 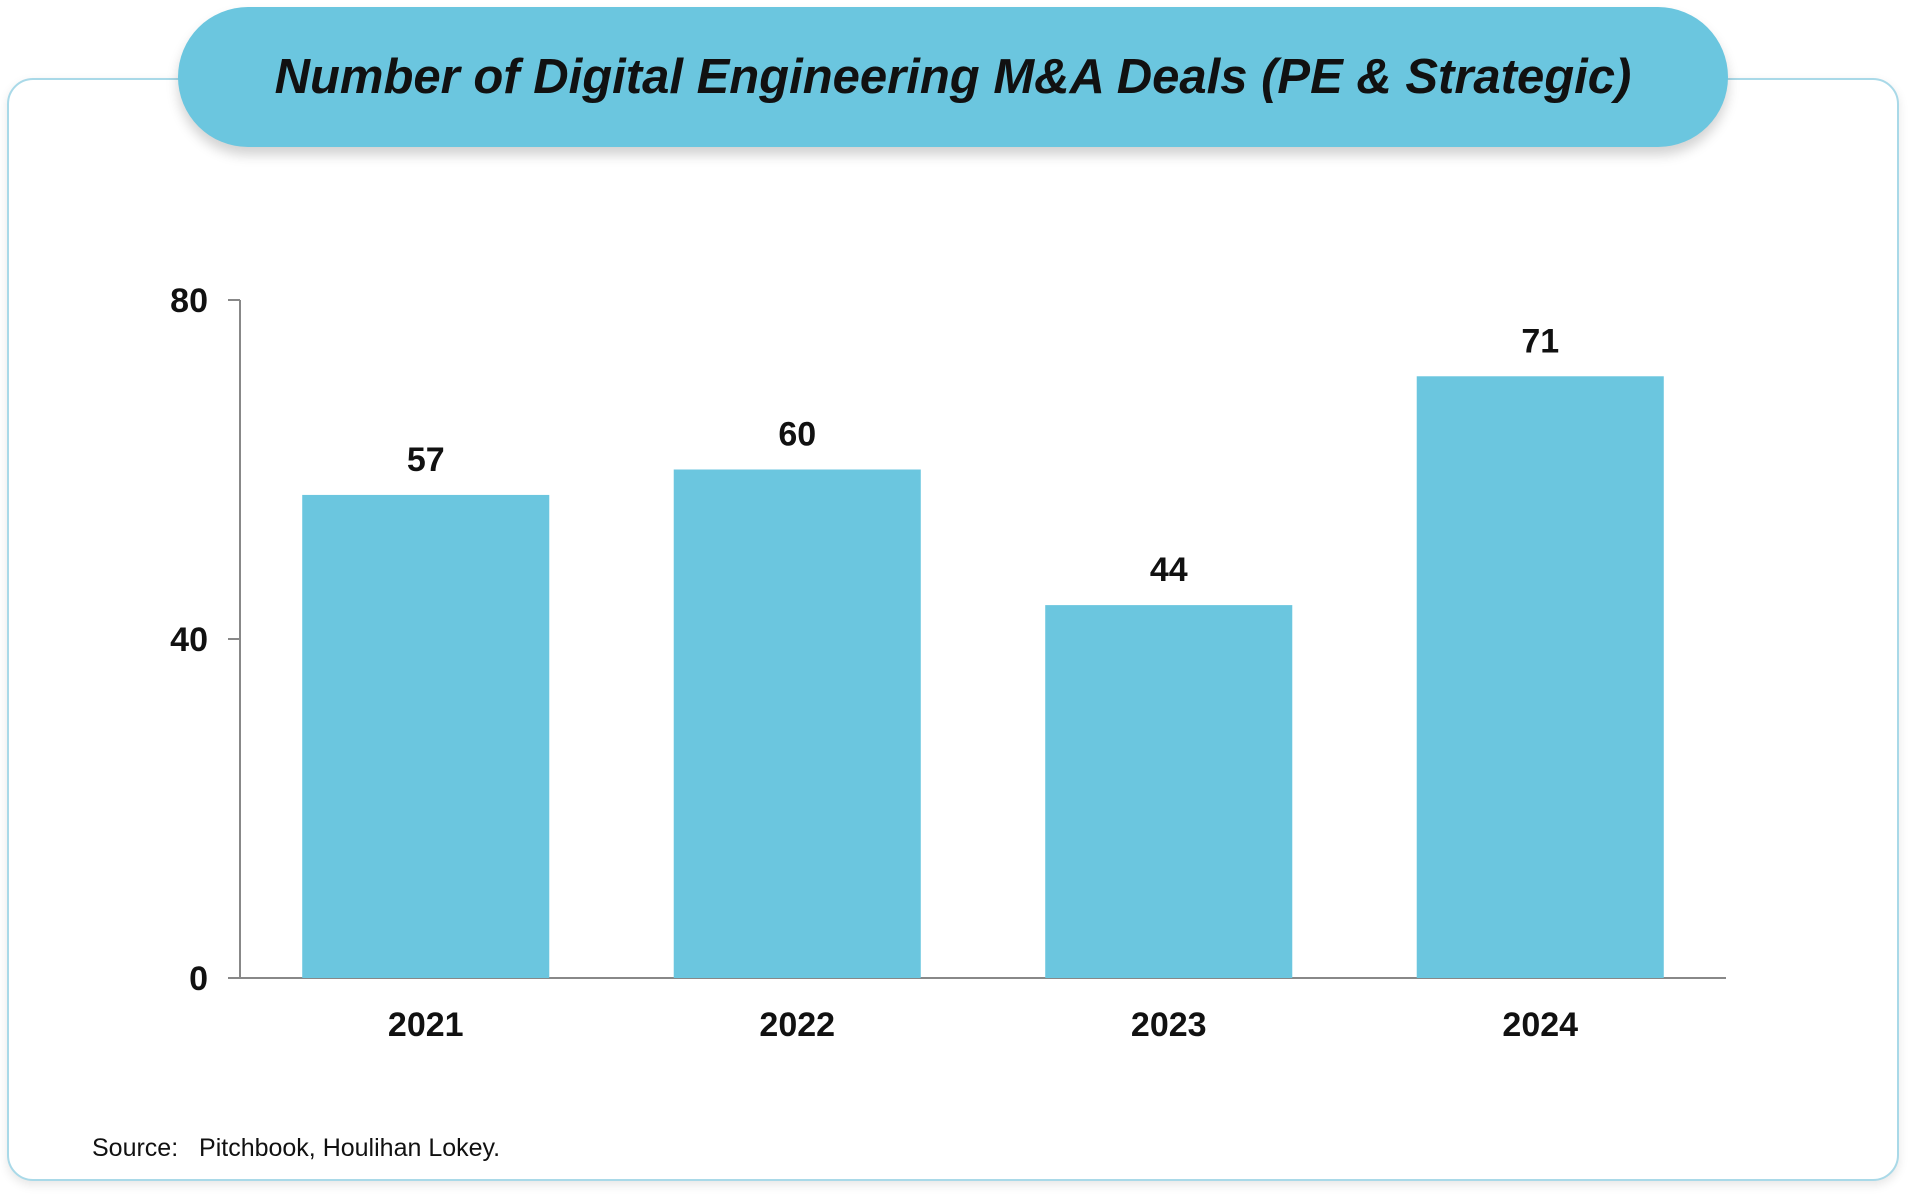 What do you see at coordinates (1540, 677) in the screenshot?
I see `bar-2024` at bounding box center [1540, 677].